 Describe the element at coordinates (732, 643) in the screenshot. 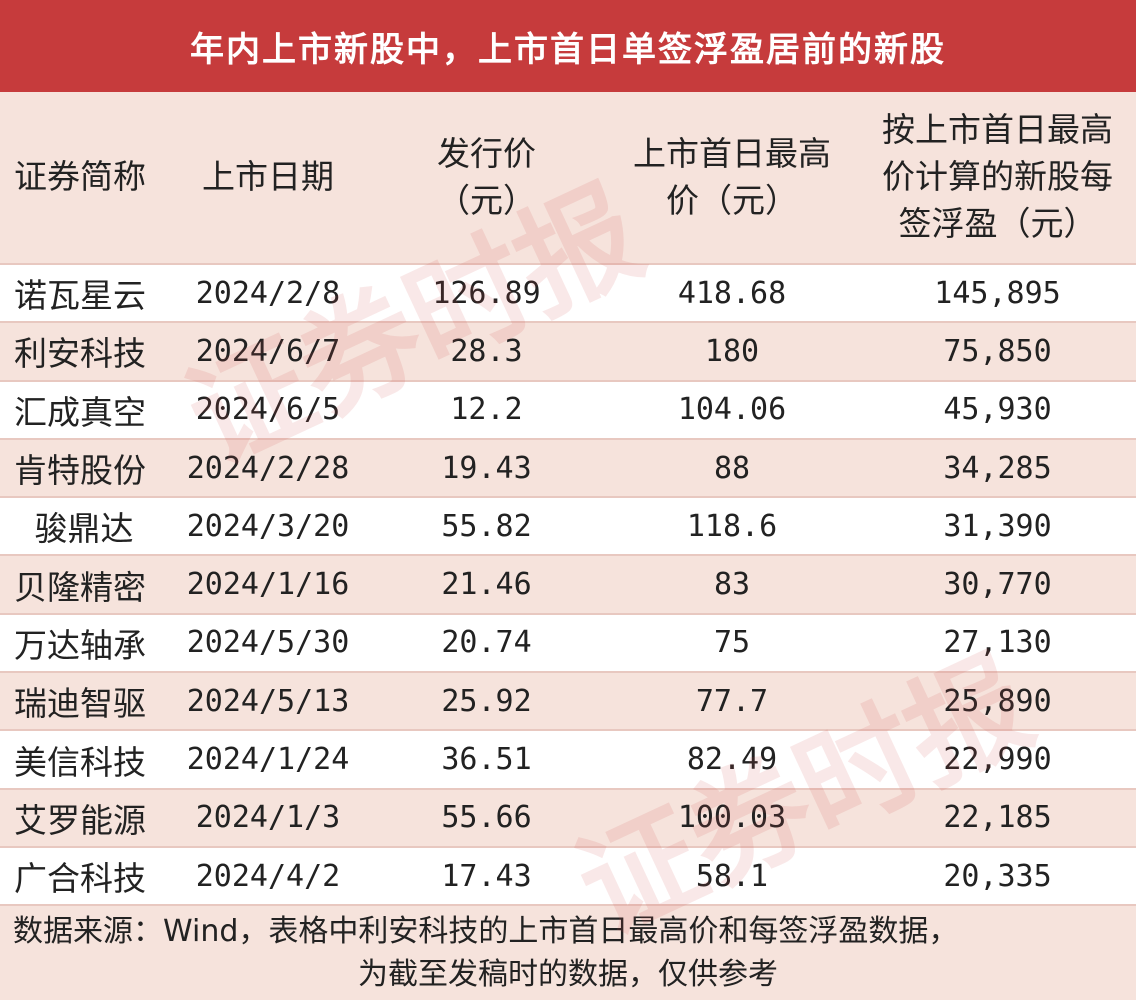

I see `cell-high: 75` at that location.